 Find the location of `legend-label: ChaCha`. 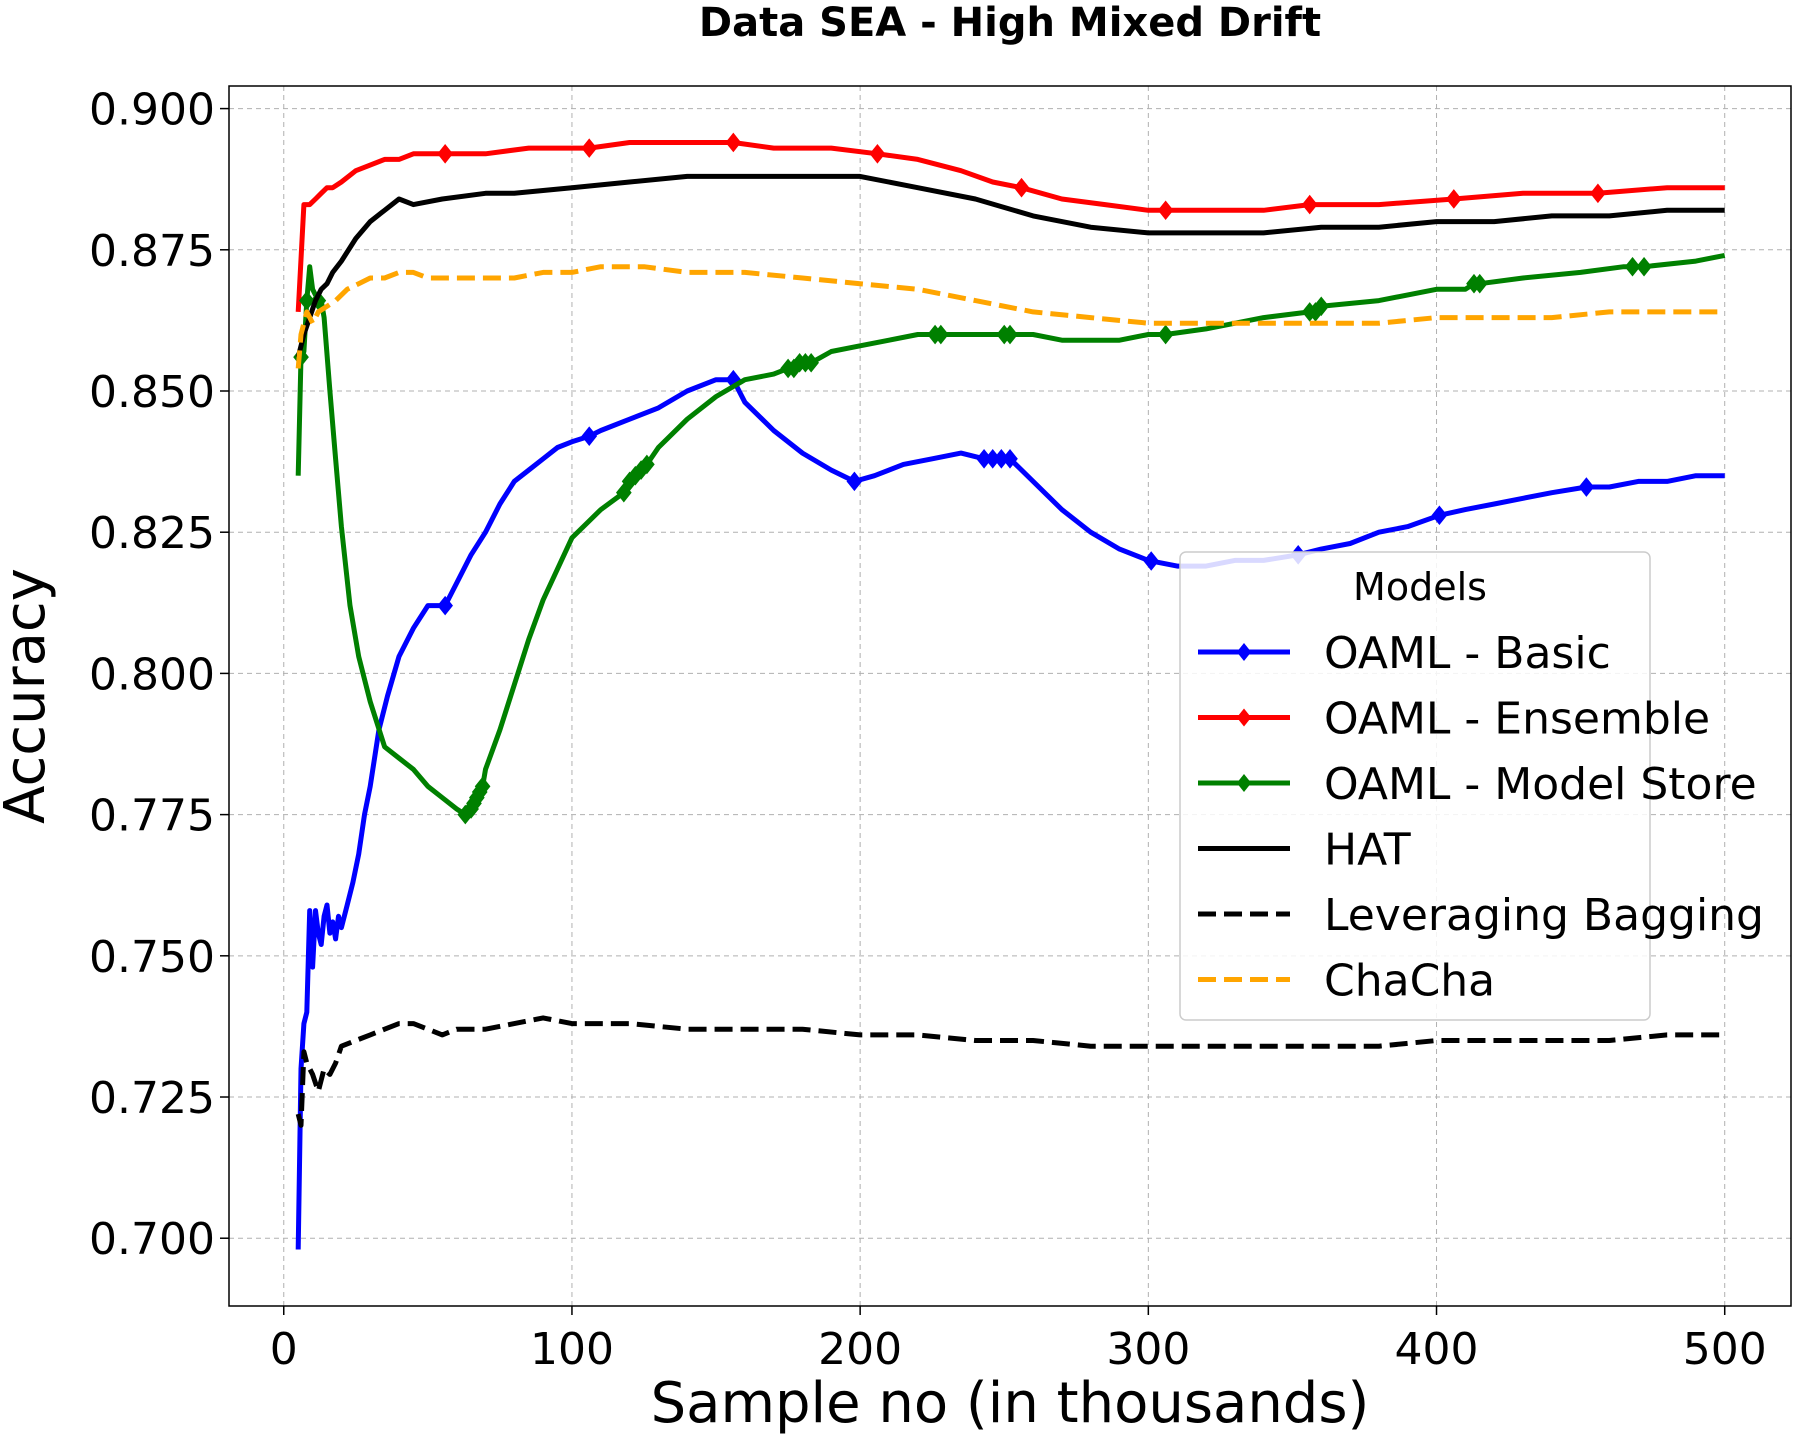

legend-label: ChaCha is located at coordinates (1409, 981).